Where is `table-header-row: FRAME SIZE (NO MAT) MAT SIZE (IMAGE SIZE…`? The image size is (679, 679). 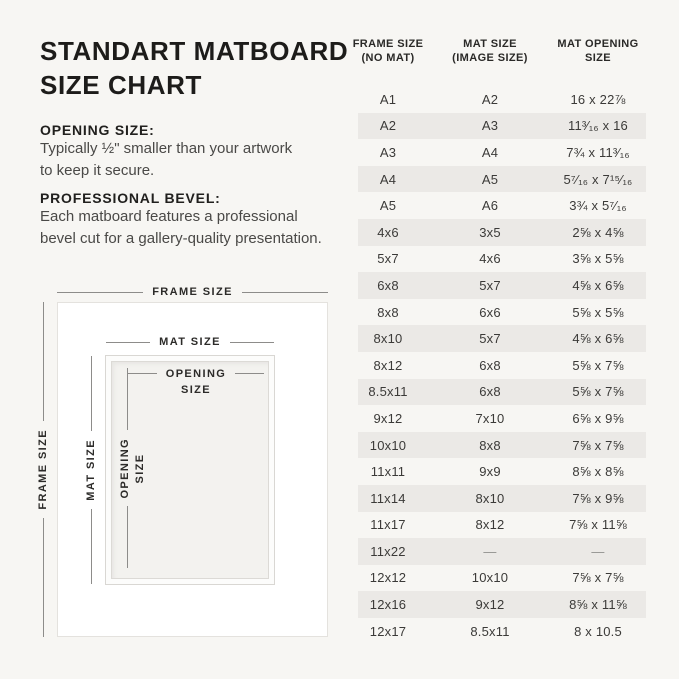 table-header-row: FRAME SIZE (NO MAT) MAT SIZE (IMAGE SIZE… is located at coordinates (496, 47).